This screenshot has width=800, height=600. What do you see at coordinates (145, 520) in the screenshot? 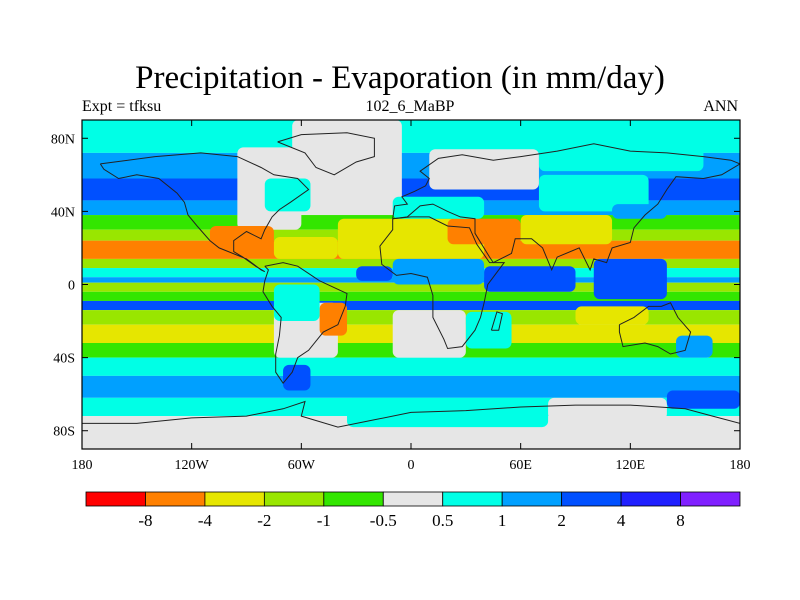
I see `colorbar-label-0: -8` at bounding box center [145, 520].